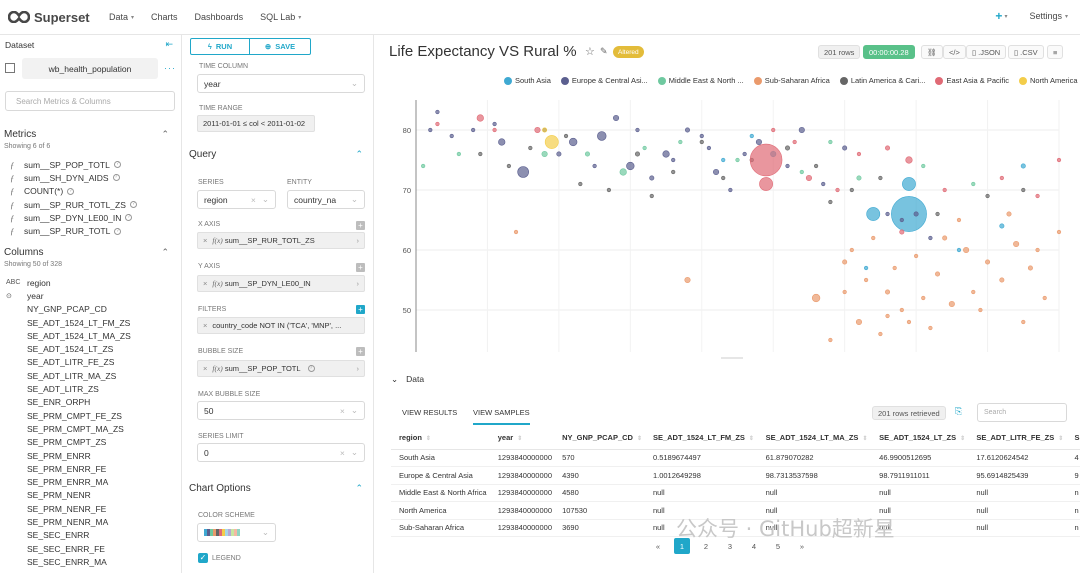 The width and height of the screenshot is (1080, 573). What do you see at coordinates (91, 535) in the screenshot?
I see `column-item: SE_SEC_ENRR` at bounding box center [91, 535].